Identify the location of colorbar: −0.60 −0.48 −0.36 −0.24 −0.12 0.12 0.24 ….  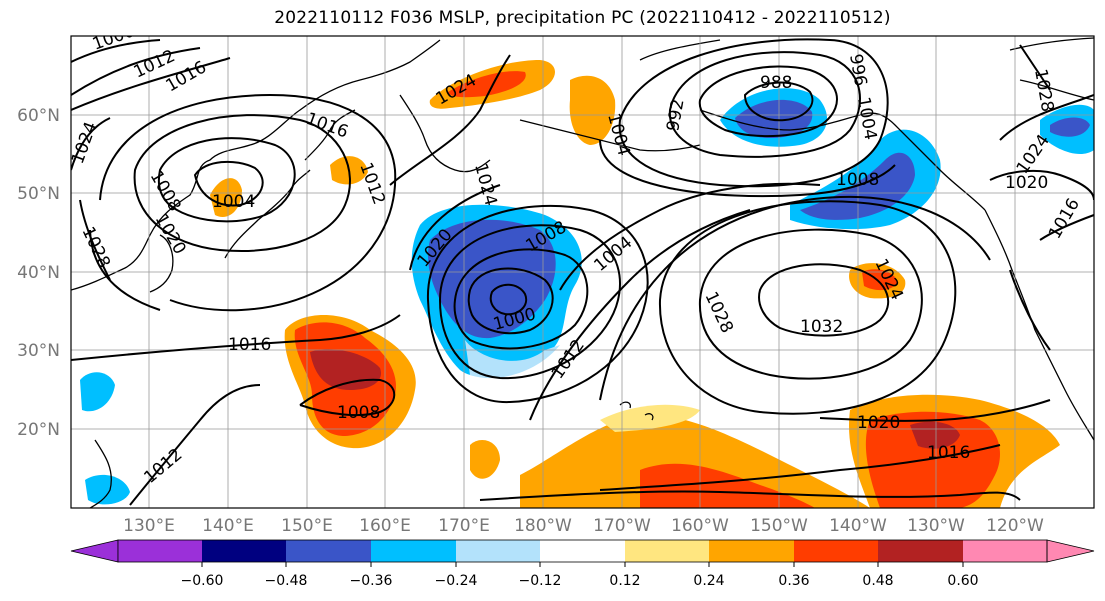
(582, 564).